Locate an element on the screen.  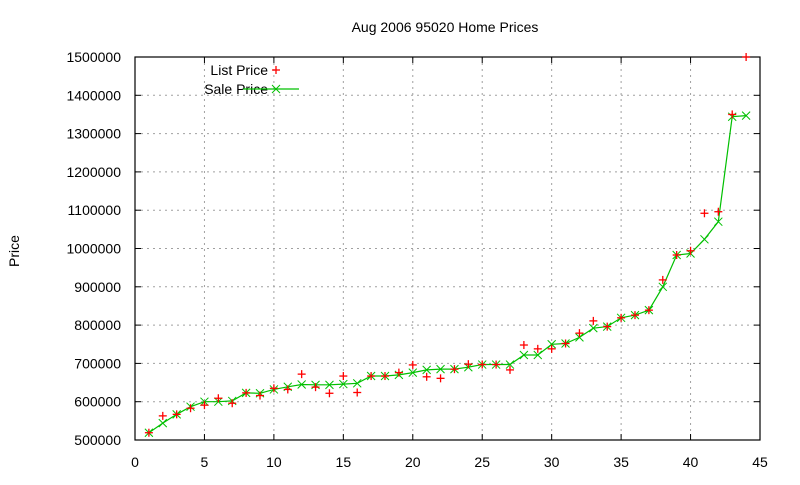
x-tick-label: 35 is located at coordinates (621, 462).